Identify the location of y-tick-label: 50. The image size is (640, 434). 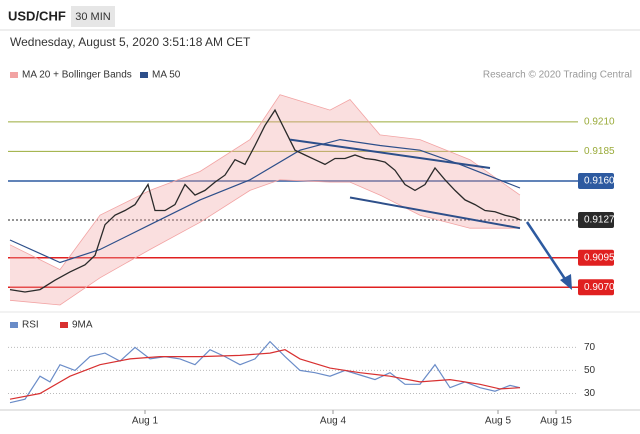
(590, 370).